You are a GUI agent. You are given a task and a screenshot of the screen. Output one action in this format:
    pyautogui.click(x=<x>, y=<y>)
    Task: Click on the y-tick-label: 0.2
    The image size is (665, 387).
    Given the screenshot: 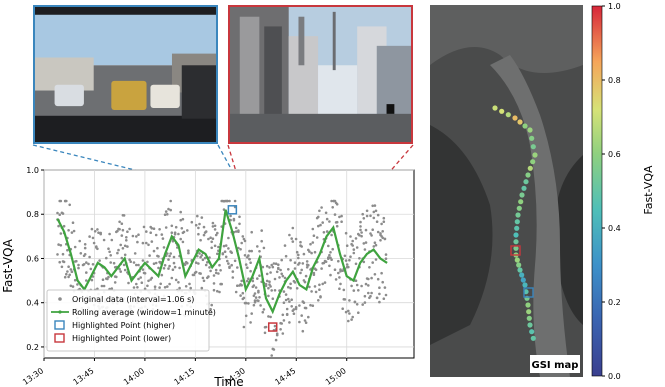 What is the action you would take?
    pyautogui.click(x=32, y=347)
    